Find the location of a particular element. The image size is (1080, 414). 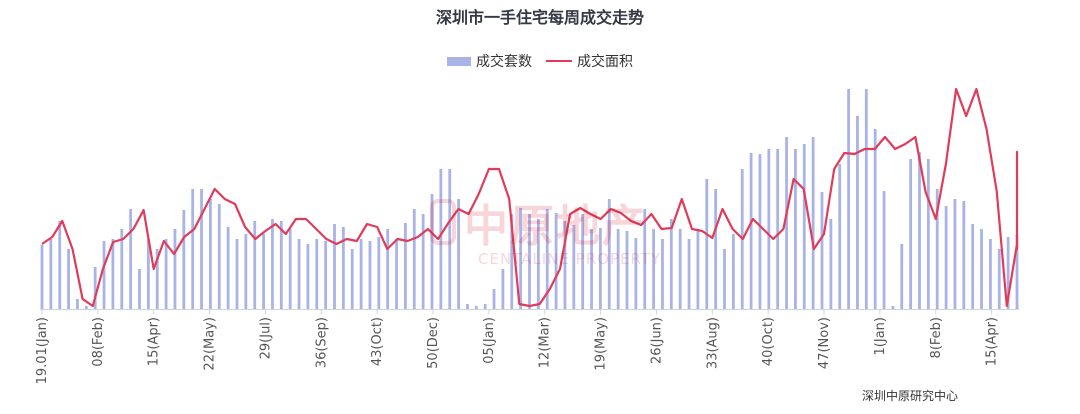

x-tick-label: 43(Oct) is located at coordinates (377, 341).